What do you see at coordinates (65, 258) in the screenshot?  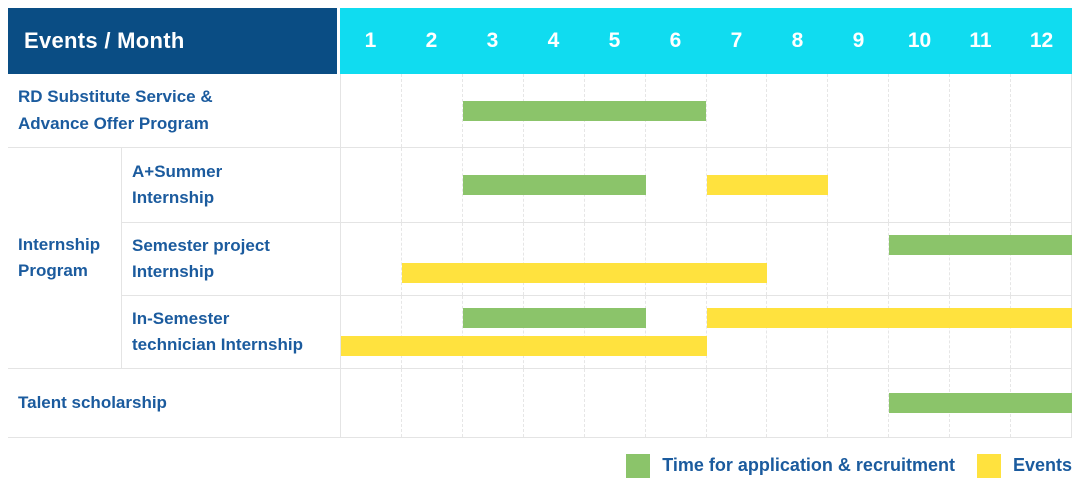 I see `group-label-internship-program: Internship Program` at bounding box center [65, 258].